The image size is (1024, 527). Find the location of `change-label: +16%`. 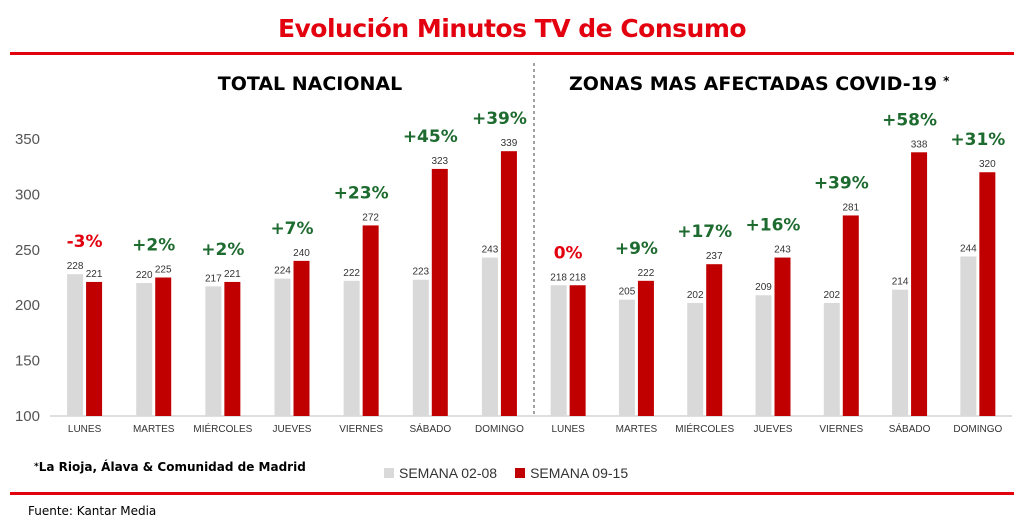

change-label: +16% is located at coordinates (773, 226).